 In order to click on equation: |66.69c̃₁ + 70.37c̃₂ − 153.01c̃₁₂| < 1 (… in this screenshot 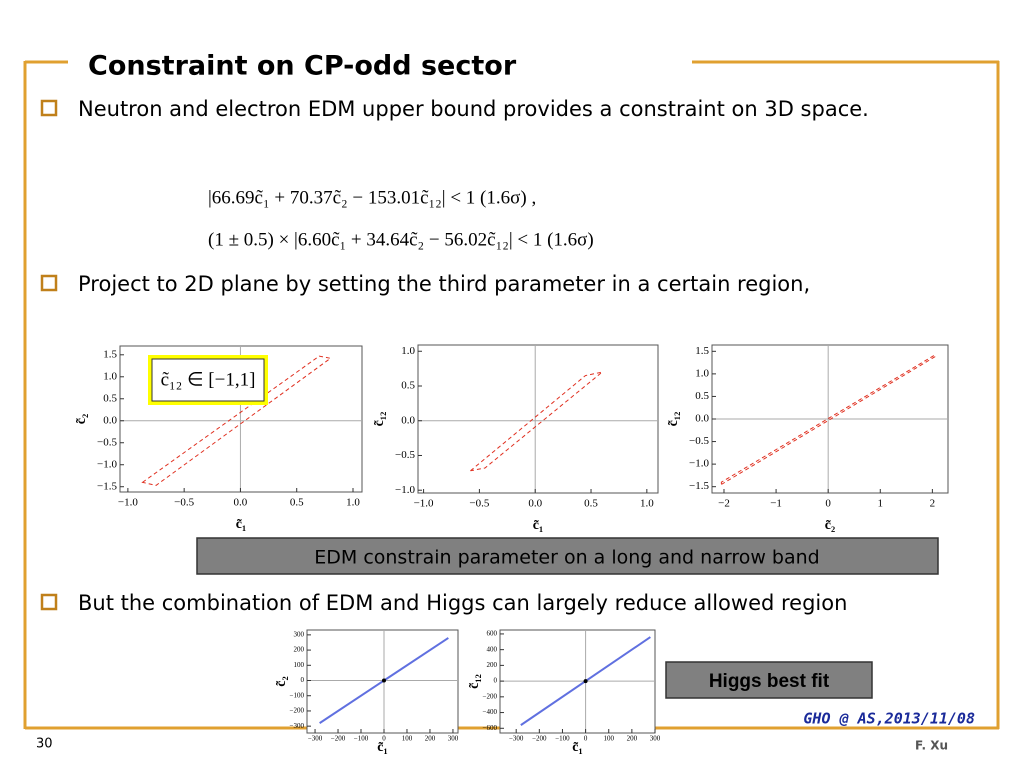, I will do `click(372, 197)`.